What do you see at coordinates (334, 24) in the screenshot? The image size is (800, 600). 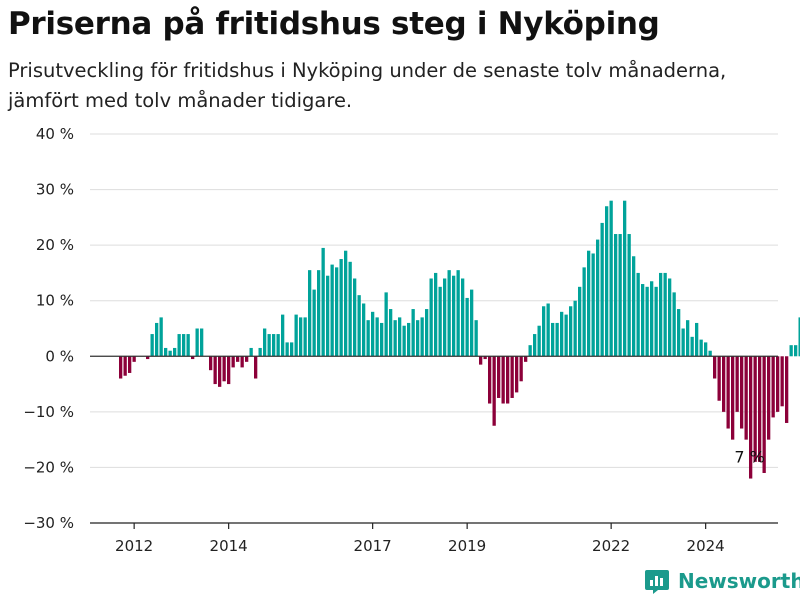 I see `chart-title: Priserna på fritidshus steg i Nyköping` at bounding box center [334, 24].